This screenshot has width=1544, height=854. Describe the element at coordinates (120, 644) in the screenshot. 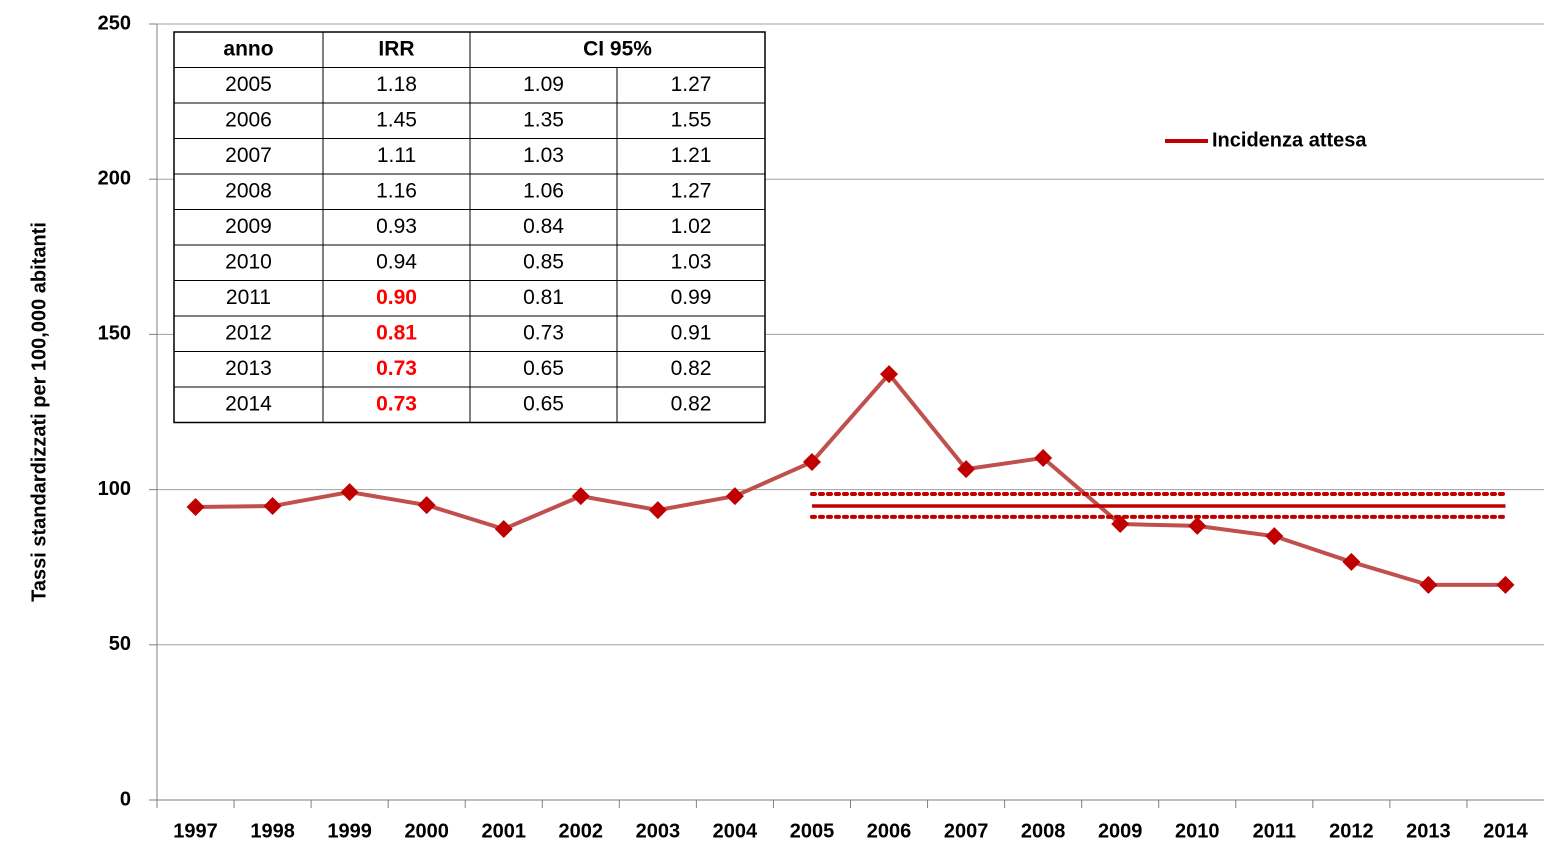

I see `y-tick-label: 50` at that location.